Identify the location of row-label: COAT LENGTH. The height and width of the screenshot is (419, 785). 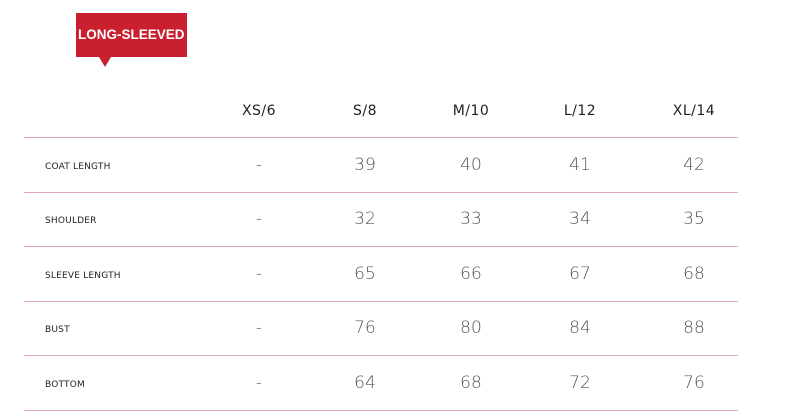
(78, 166).